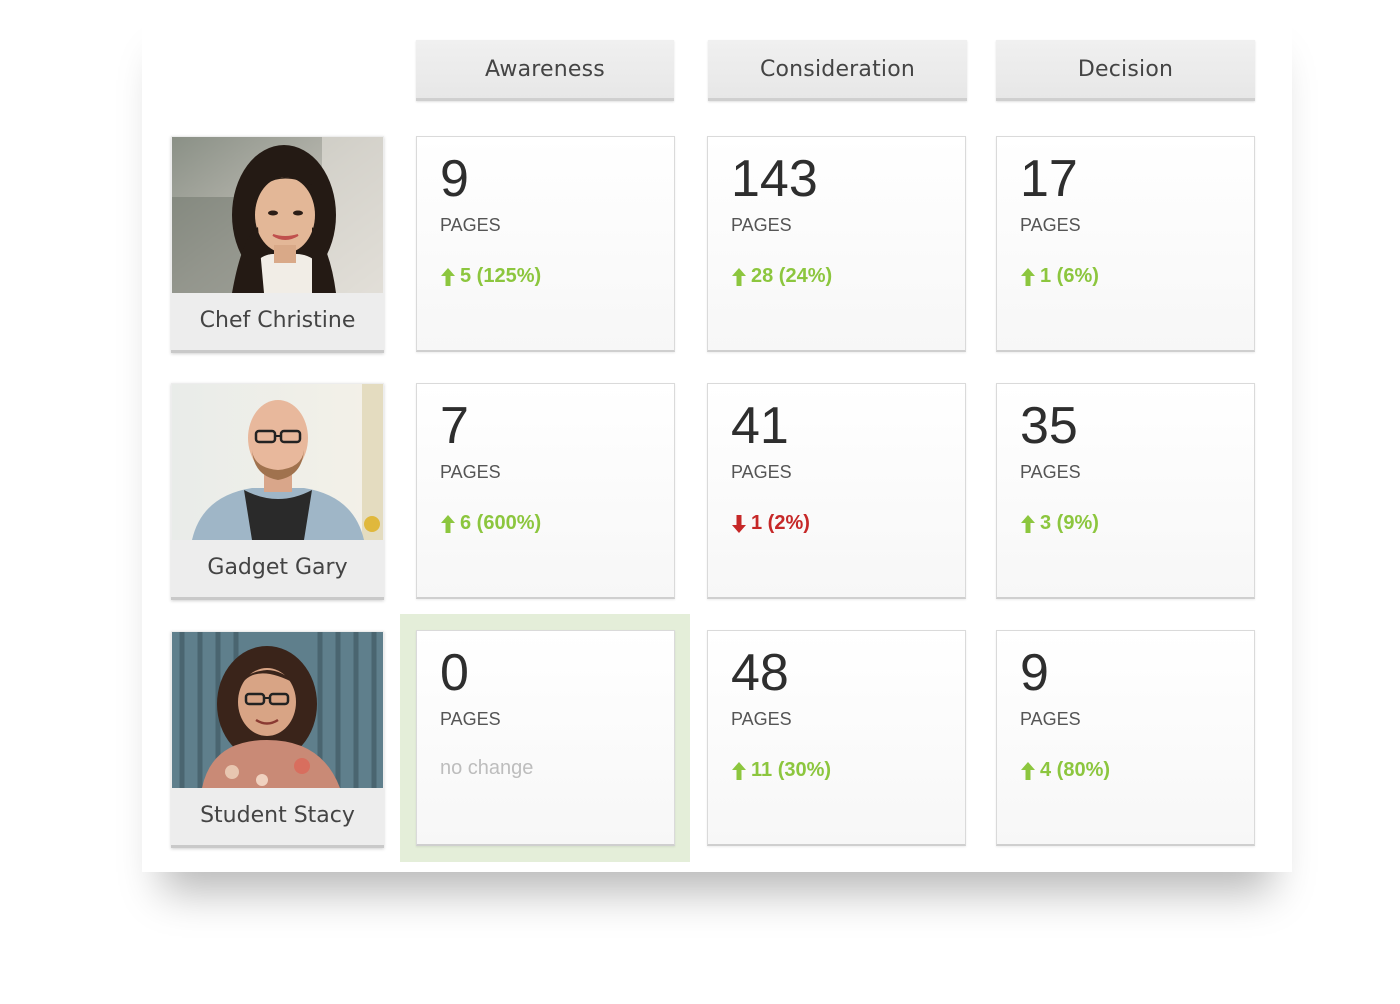  I want to click on metric-cell-gary-awareness: 7 PAGES 6 (600%), so click(545, 491).